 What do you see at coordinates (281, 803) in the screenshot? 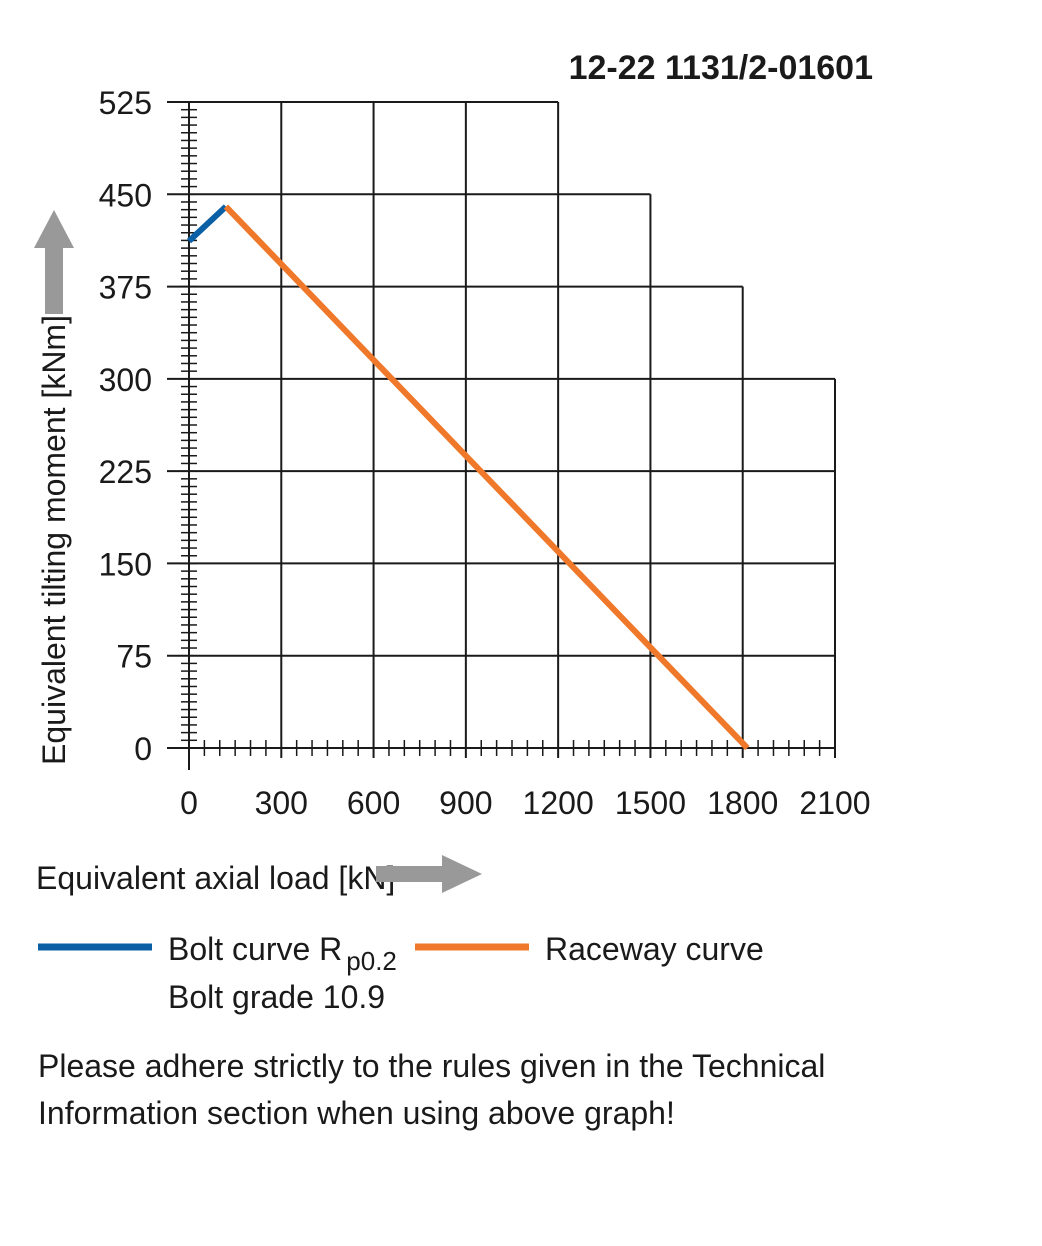
I see `x-tick-label: 300` at bounding box center [281, 803].